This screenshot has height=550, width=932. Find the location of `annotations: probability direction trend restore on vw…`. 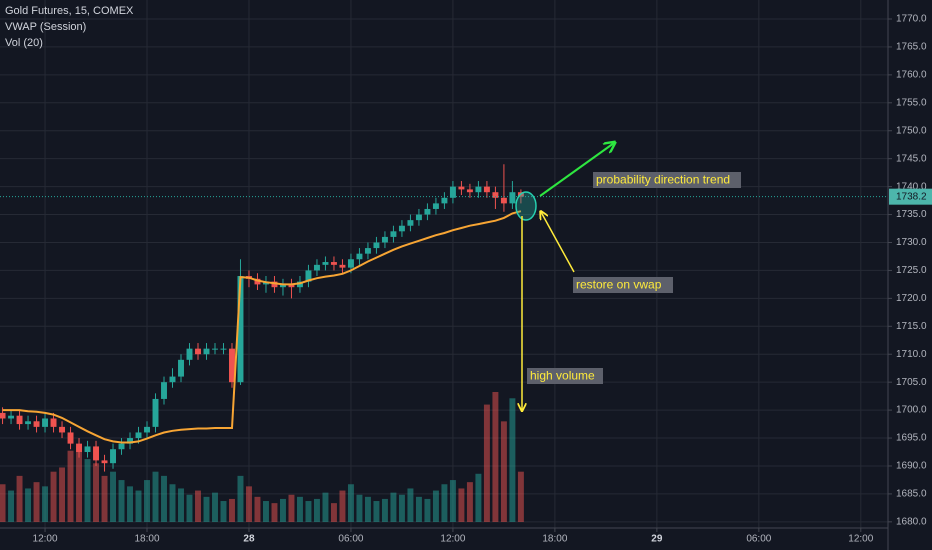

annotations: probability direction trend restore on vw… is located at coordinates (634, 278).